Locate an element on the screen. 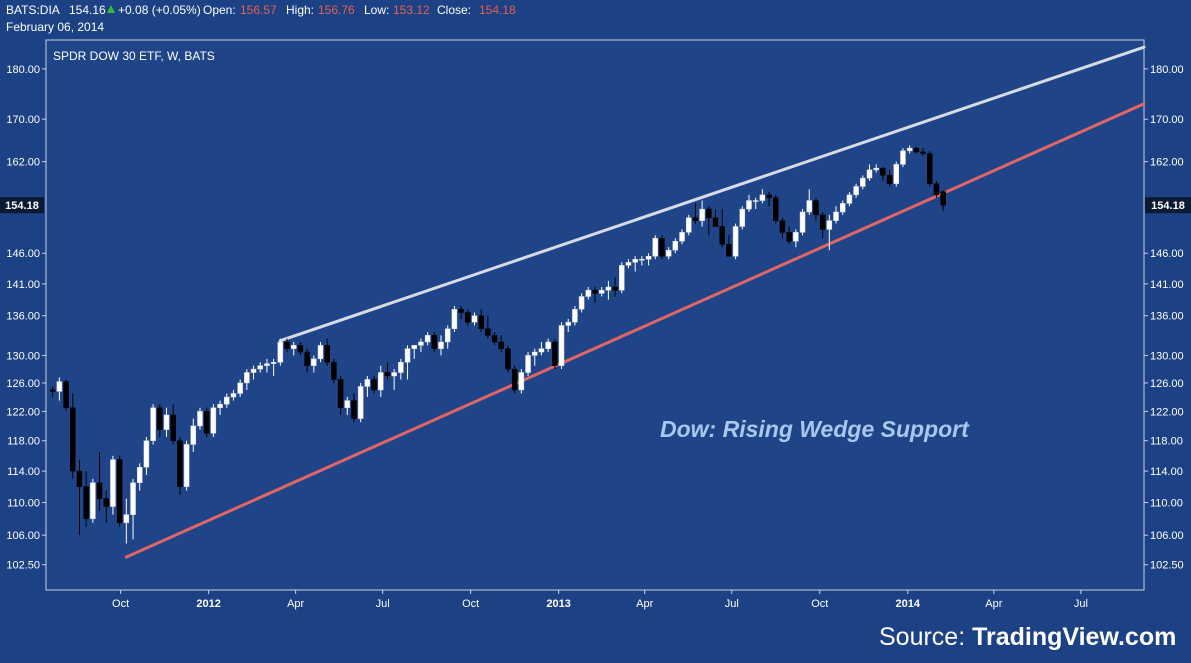  x-tick-label: Jul is located at coordinates (383, 604).